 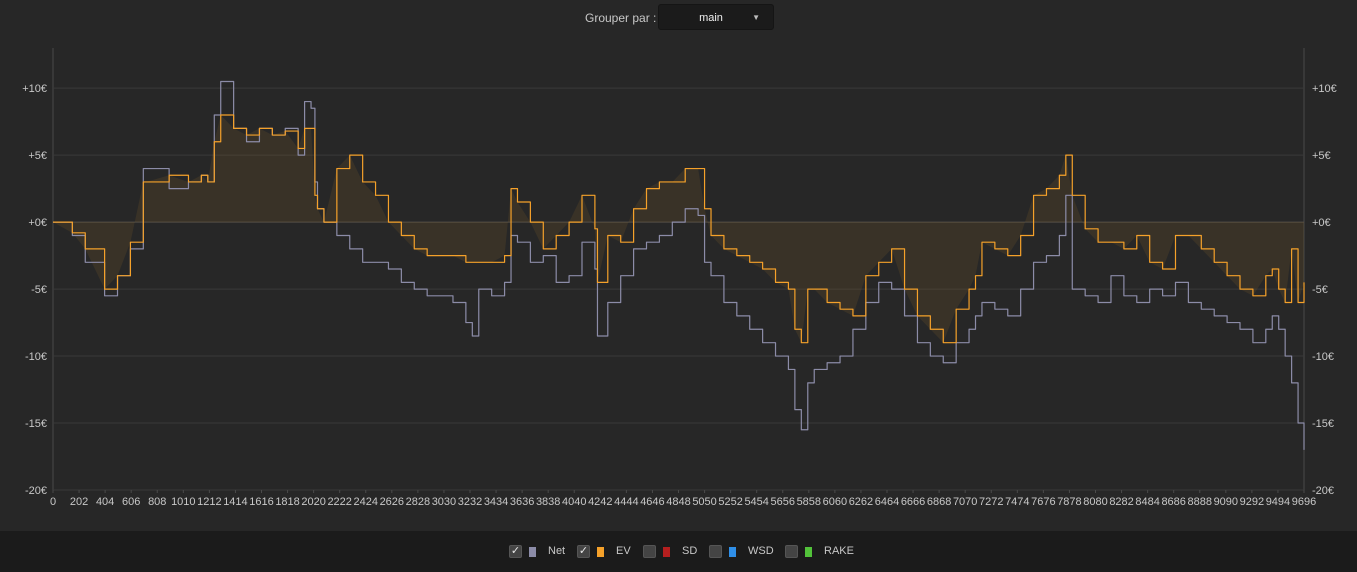 I want to click on y-tick-label-left: +5€, so click(x=37, y=156).